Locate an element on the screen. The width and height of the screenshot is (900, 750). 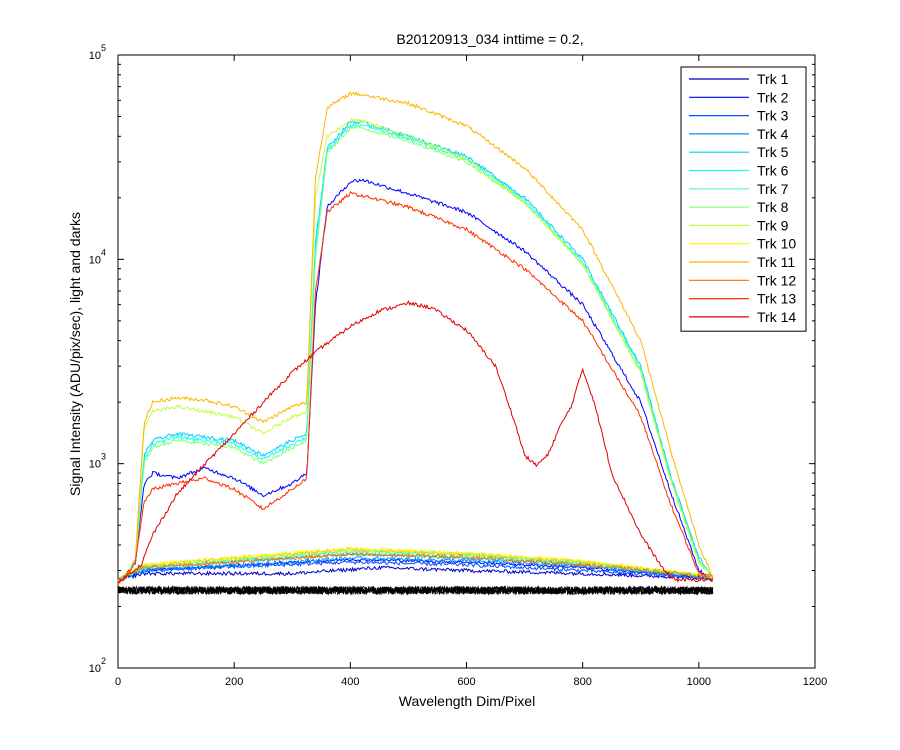
y-tick-label: 10⁵ is located at coordinates (97, 52).